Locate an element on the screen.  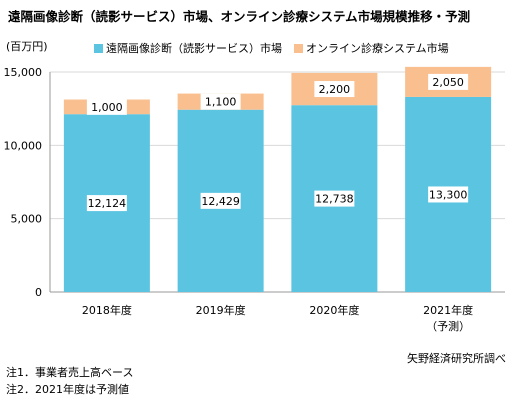
data-label-online-clinic-1: 1,100 is located at coordinates (221, 102).